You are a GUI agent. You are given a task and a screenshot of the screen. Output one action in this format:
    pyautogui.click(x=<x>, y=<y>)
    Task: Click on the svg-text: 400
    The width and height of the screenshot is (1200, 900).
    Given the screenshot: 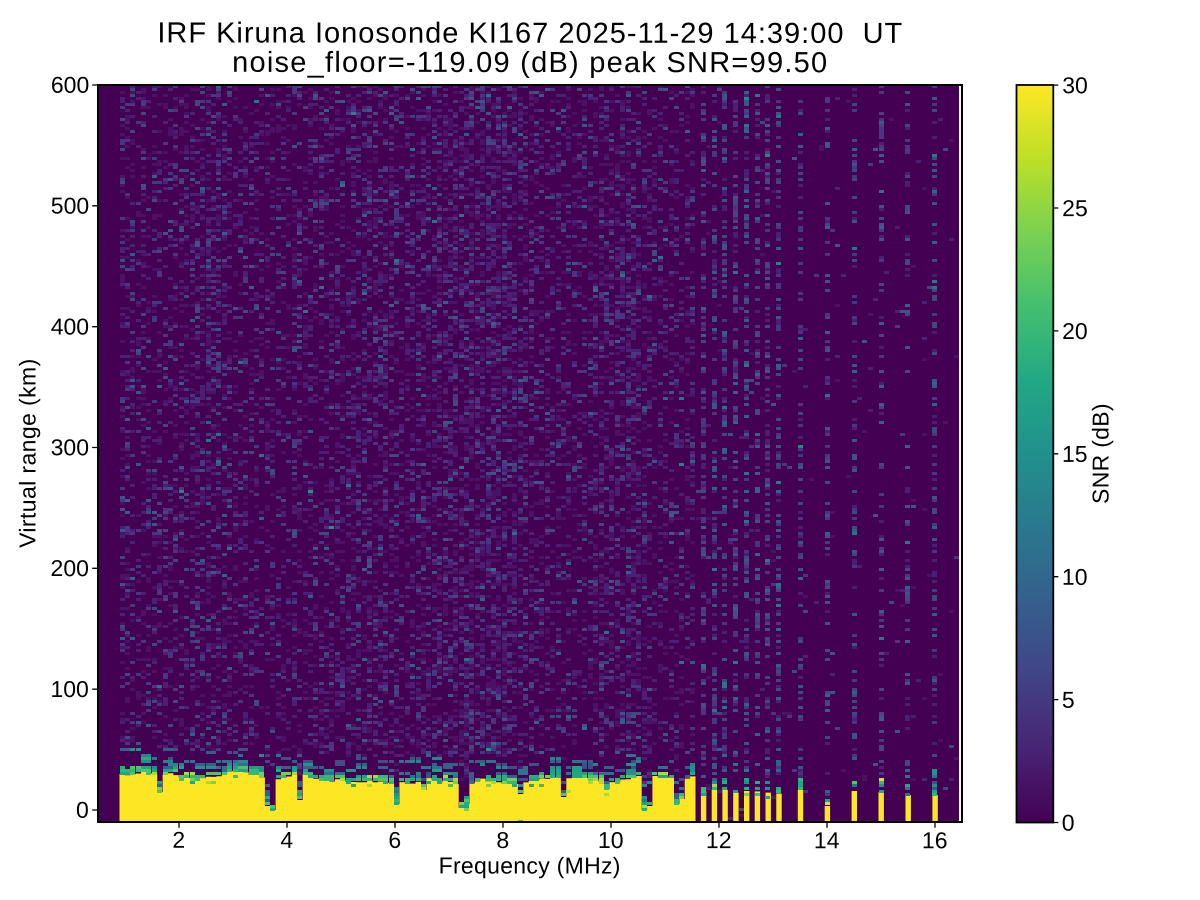 What is the action you would take?
    pyautogui.click(x=70, y=326)
    